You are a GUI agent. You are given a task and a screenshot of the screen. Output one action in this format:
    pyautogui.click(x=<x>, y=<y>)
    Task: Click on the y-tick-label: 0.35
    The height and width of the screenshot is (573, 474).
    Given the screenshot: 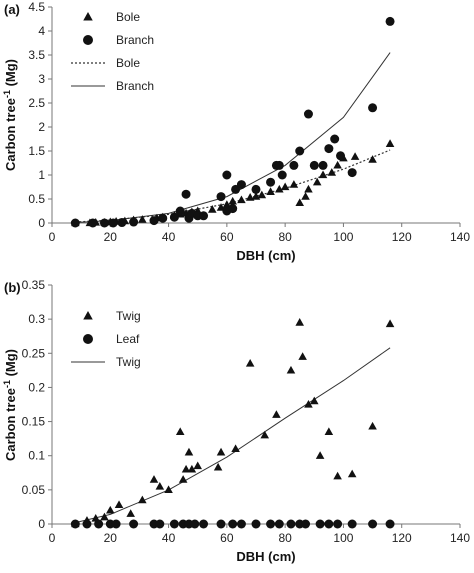 What is the action you would take?
    pyautogui.click(x=34, y=285)
    